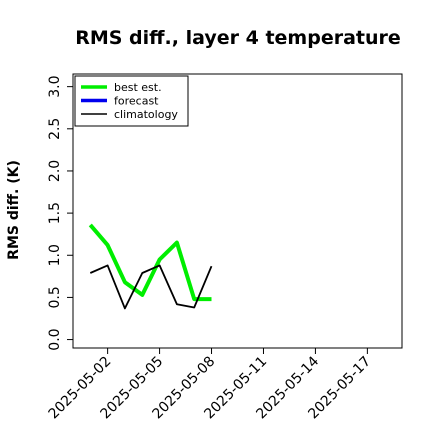  I want to click on series-line-best-est, so click(150, 262).